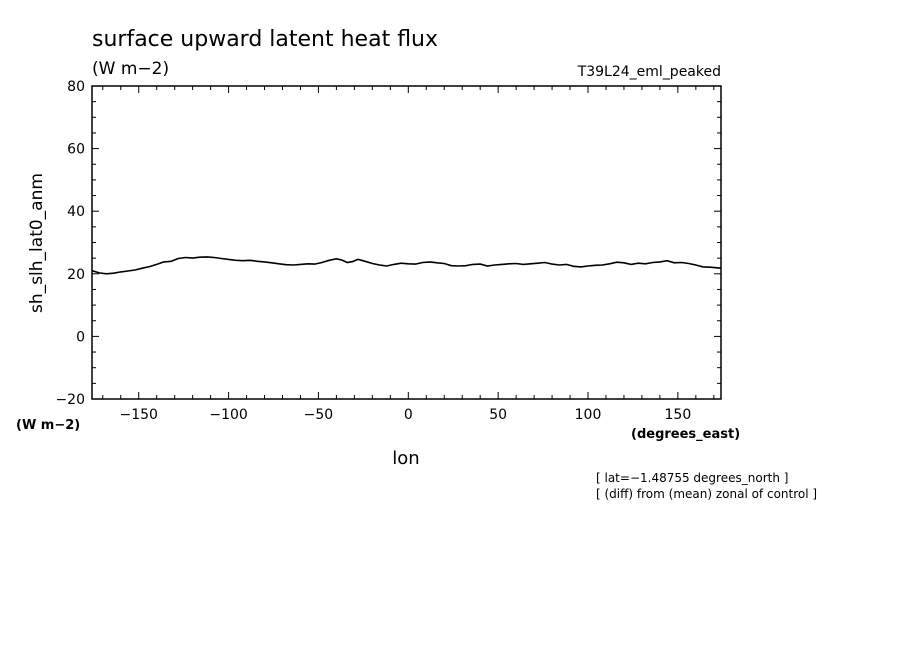 This screenshot has height=654, width=904. What do you see at coordinates (588, 415) in the screenshot?
I see `x-tick-label: 100` at bounding box center [588, 415].